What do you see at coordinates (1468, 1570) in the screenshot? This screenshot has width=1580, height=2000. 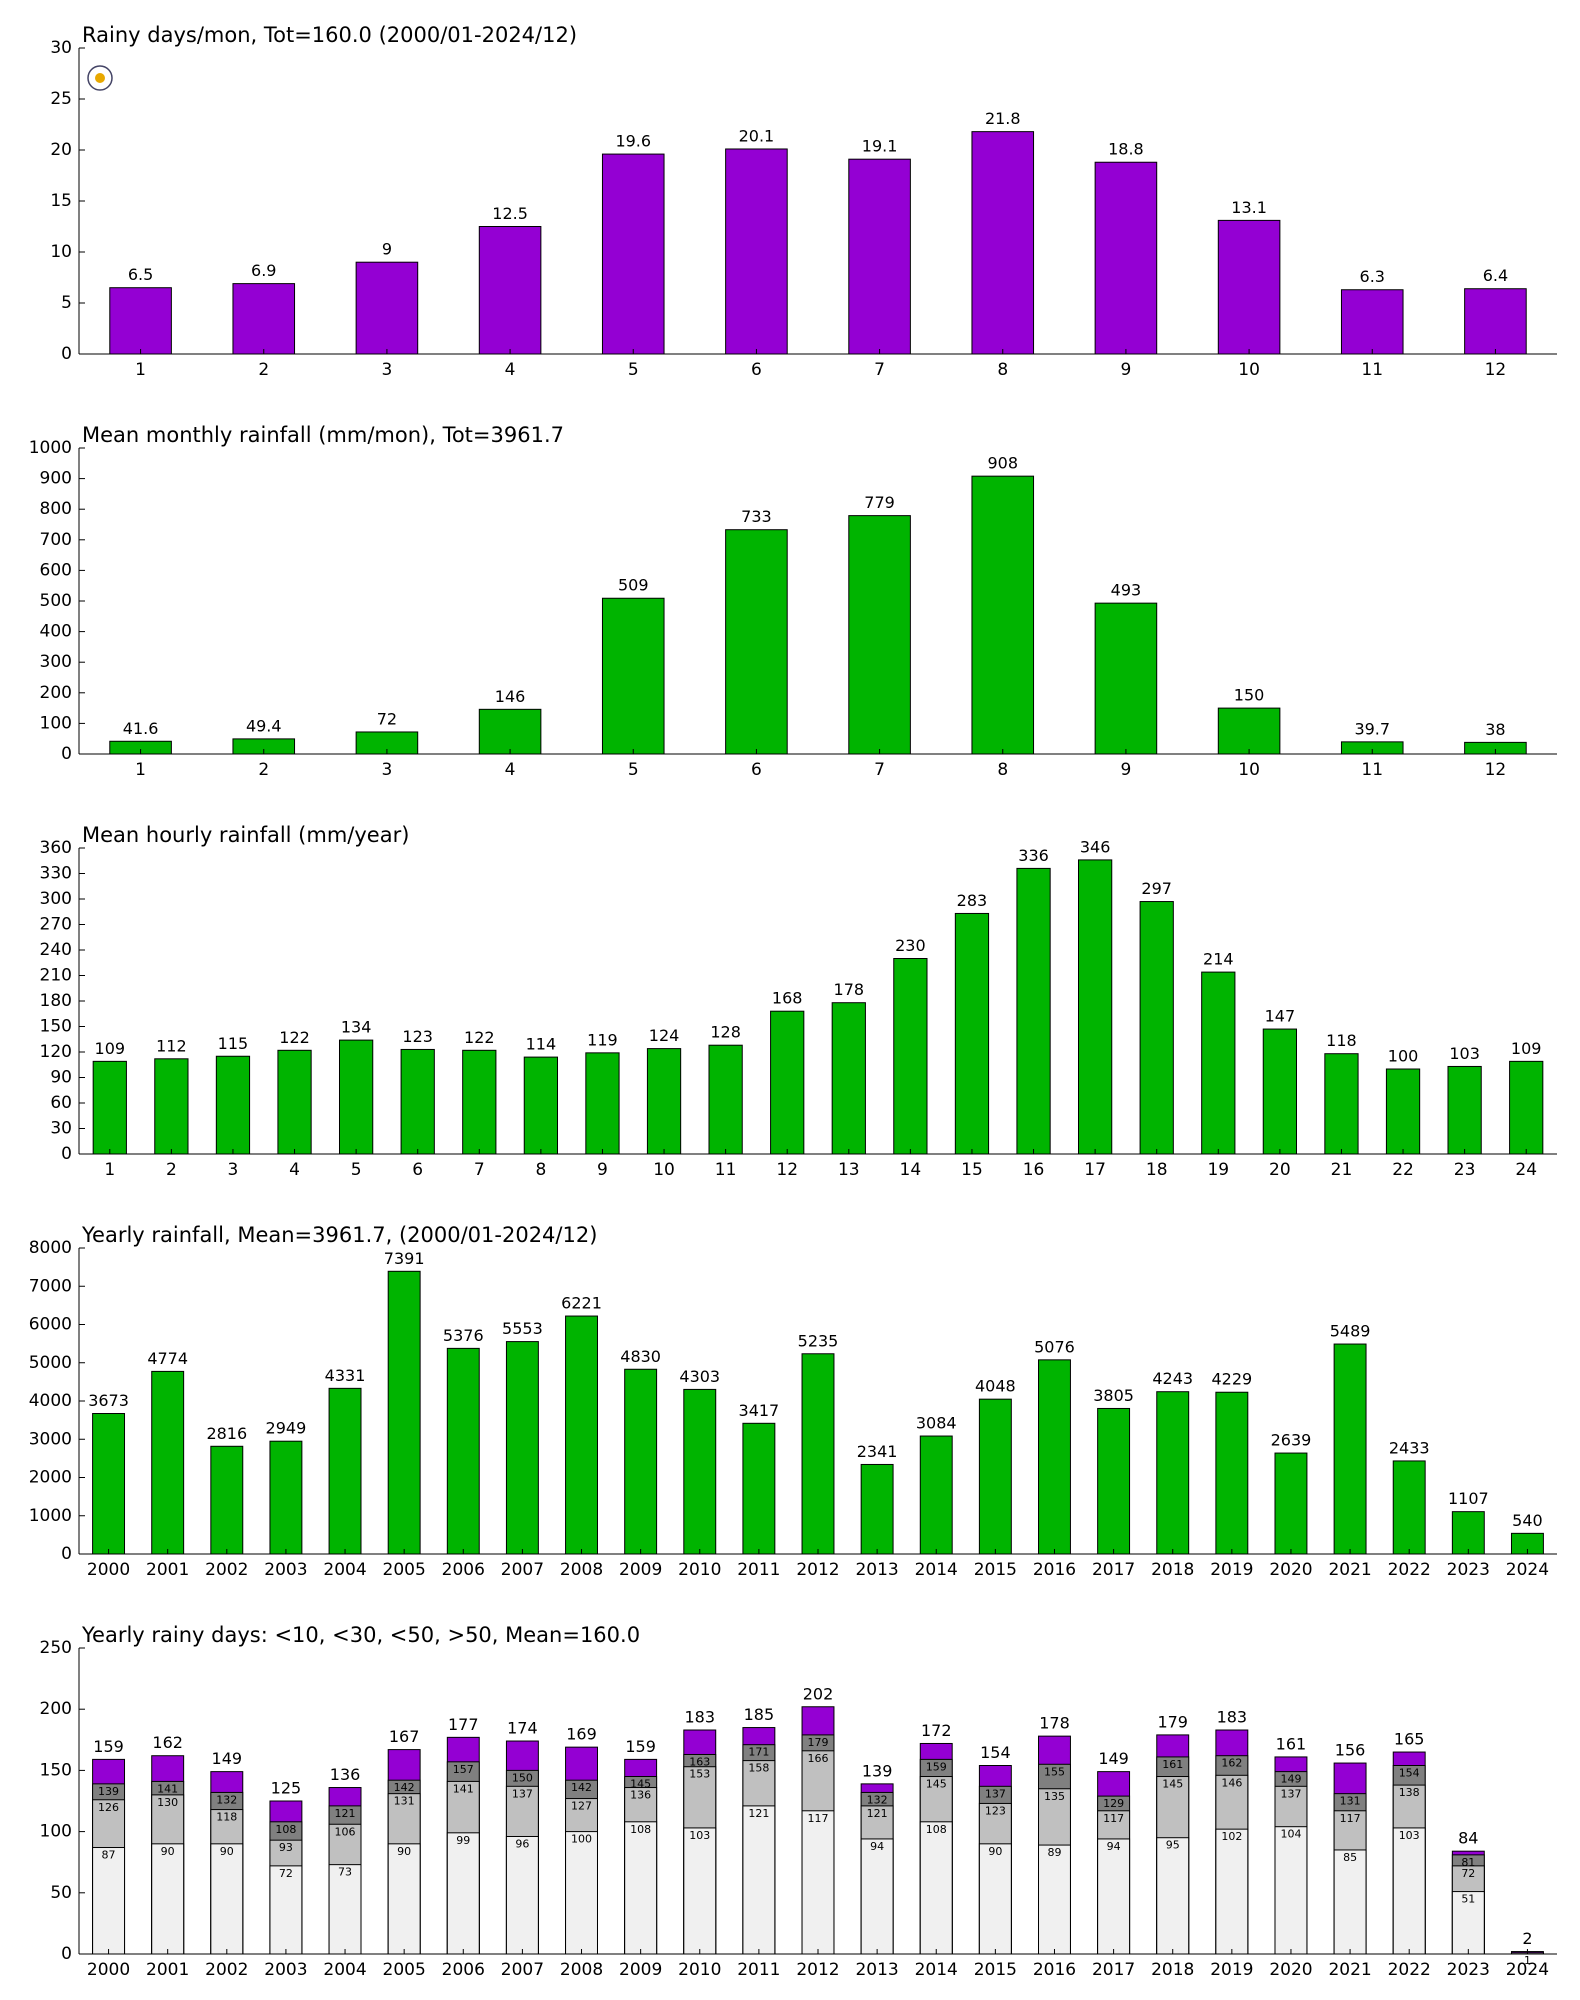 I see `x-tick-label: 2023` at bounding box center [1468, 1570].